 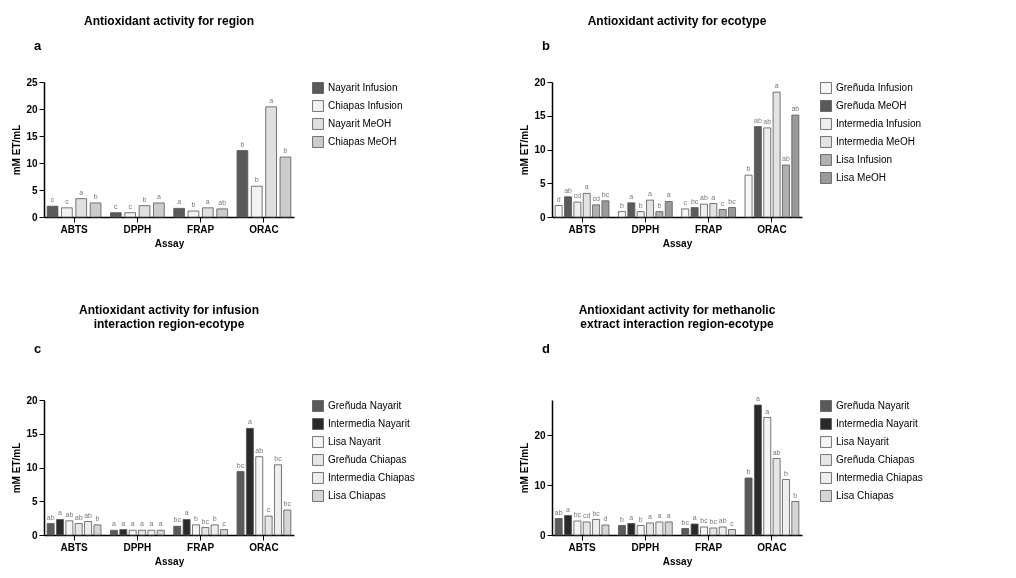 I want to click on legend-label: Nayarit Infusion, so click(x=363, y=87).